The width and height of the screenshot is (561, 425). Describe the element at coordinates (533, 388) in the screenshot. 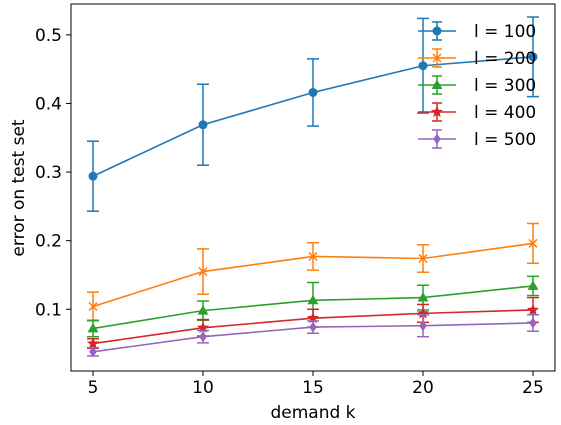

I see `x-tick-label: 25` at that location.